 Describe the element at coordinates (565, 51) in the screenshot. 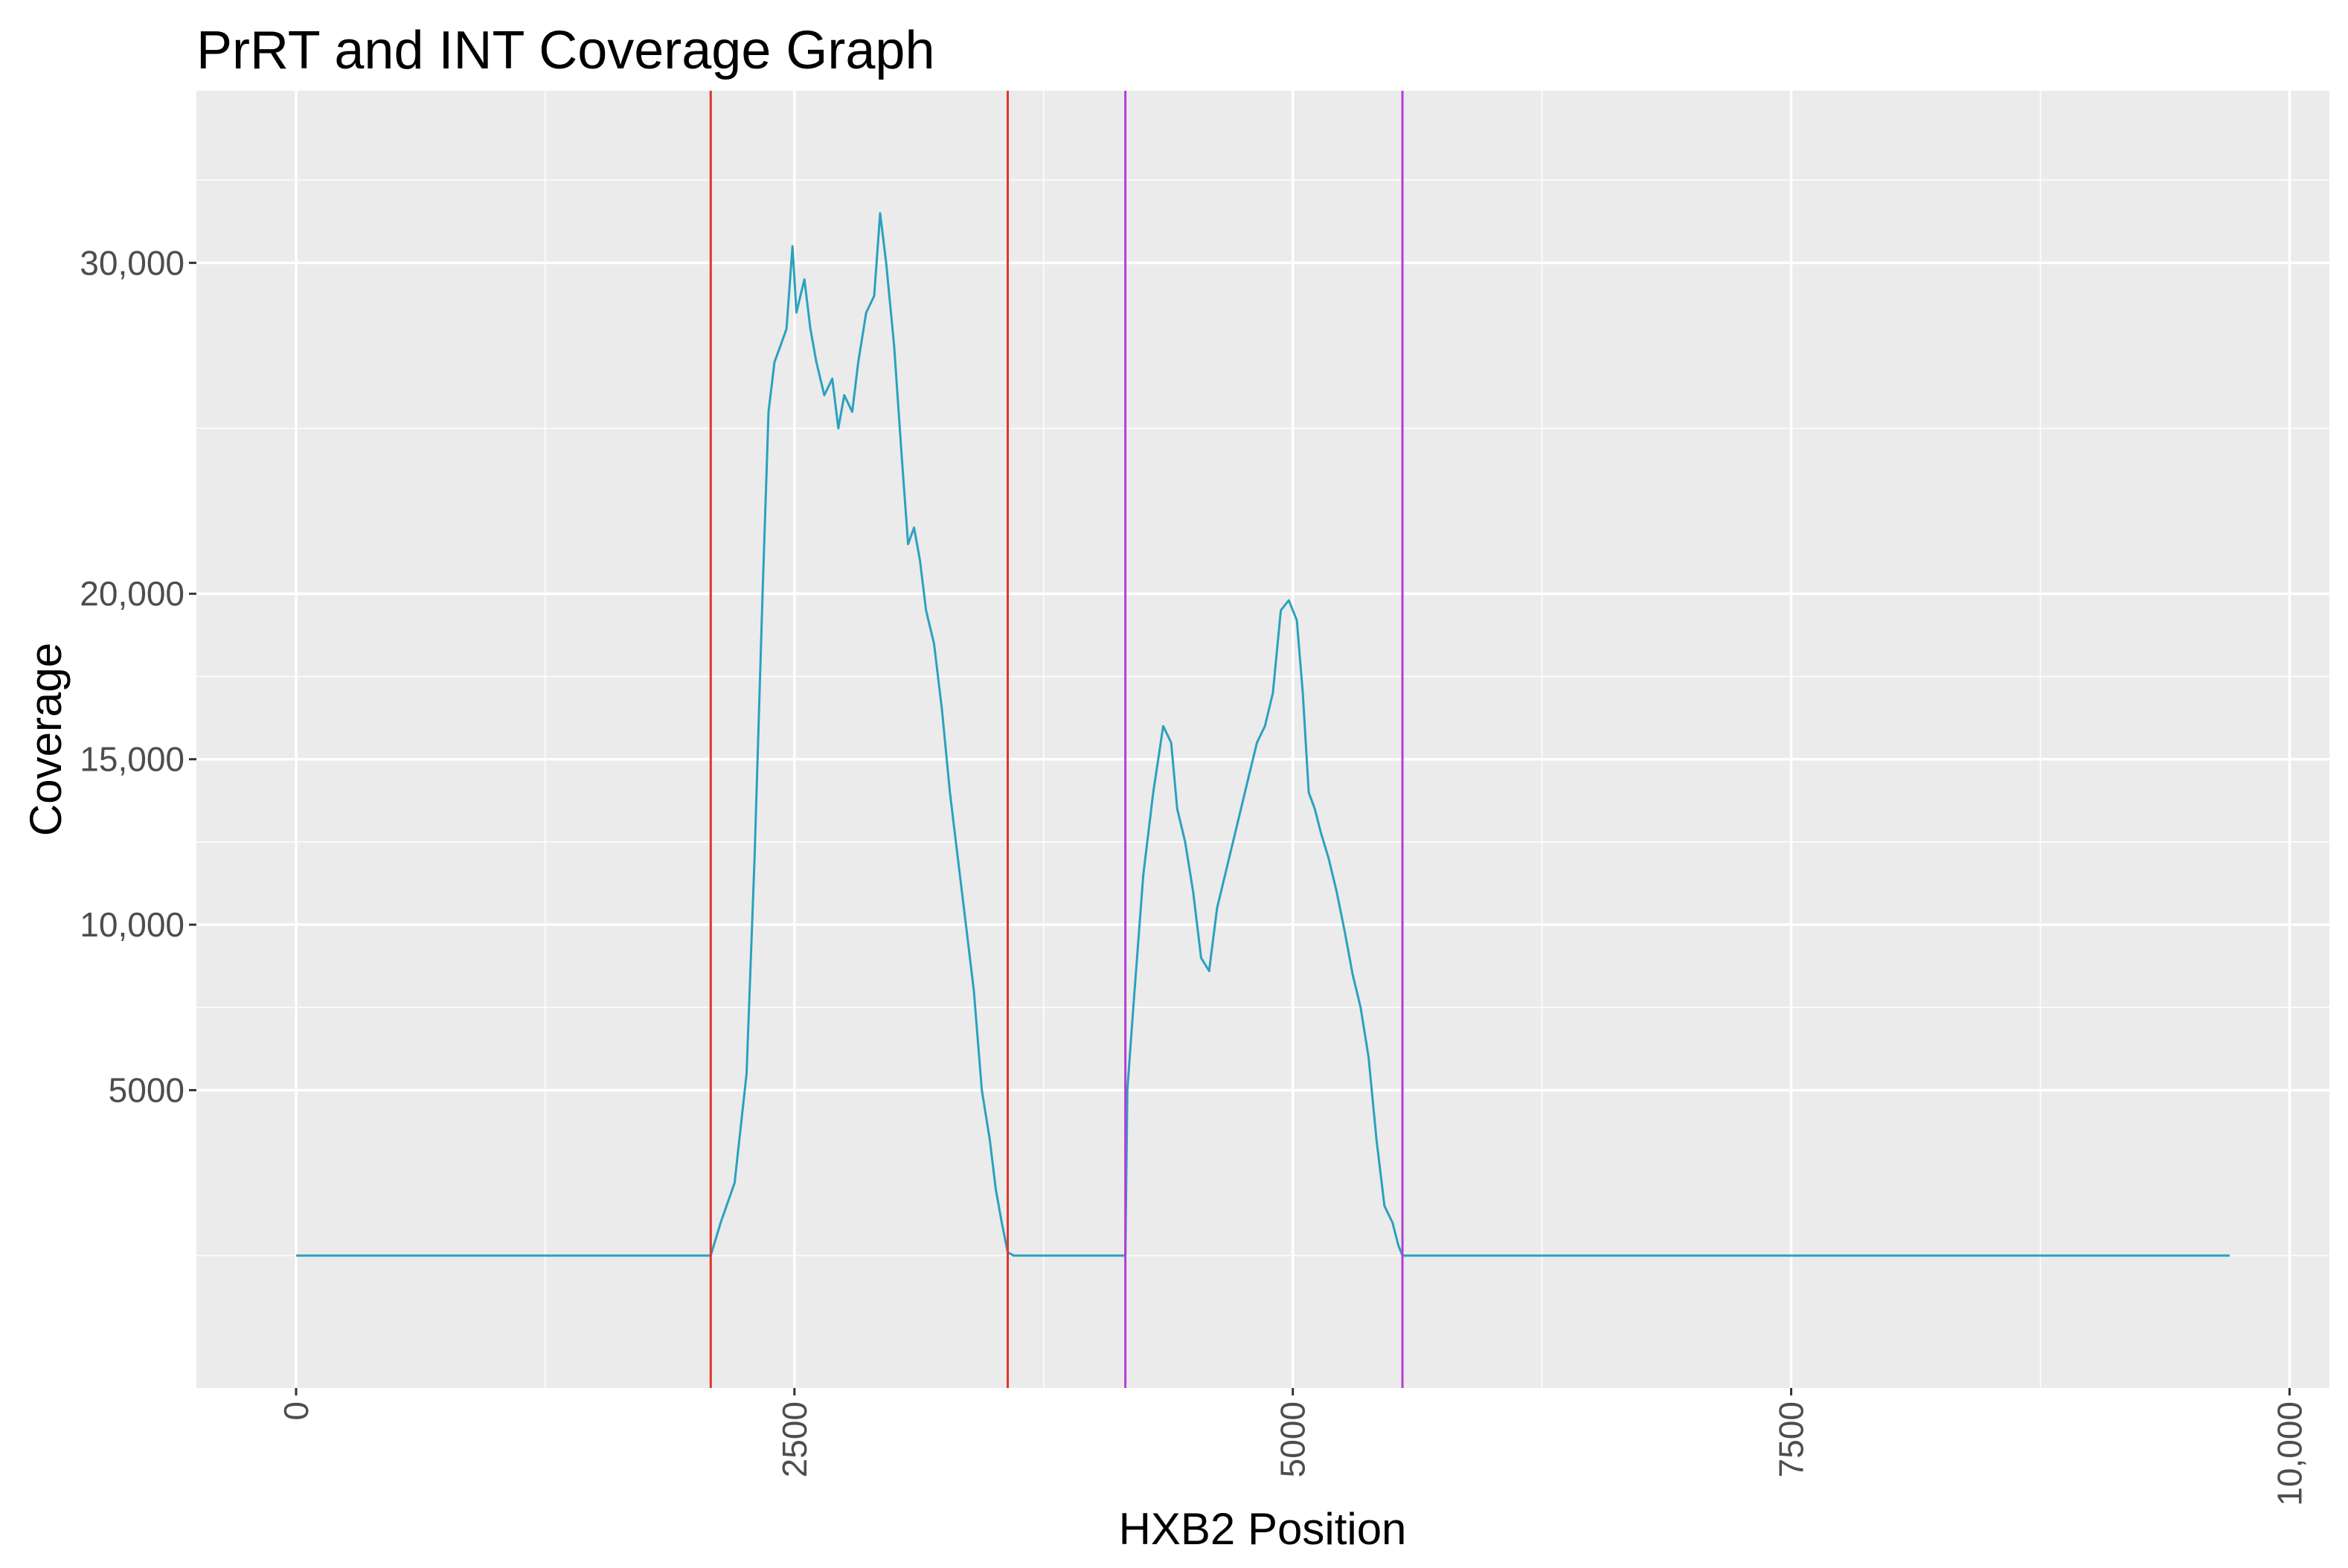

I see `chart-title: PrRT and INT Coverage Graph` at that location.